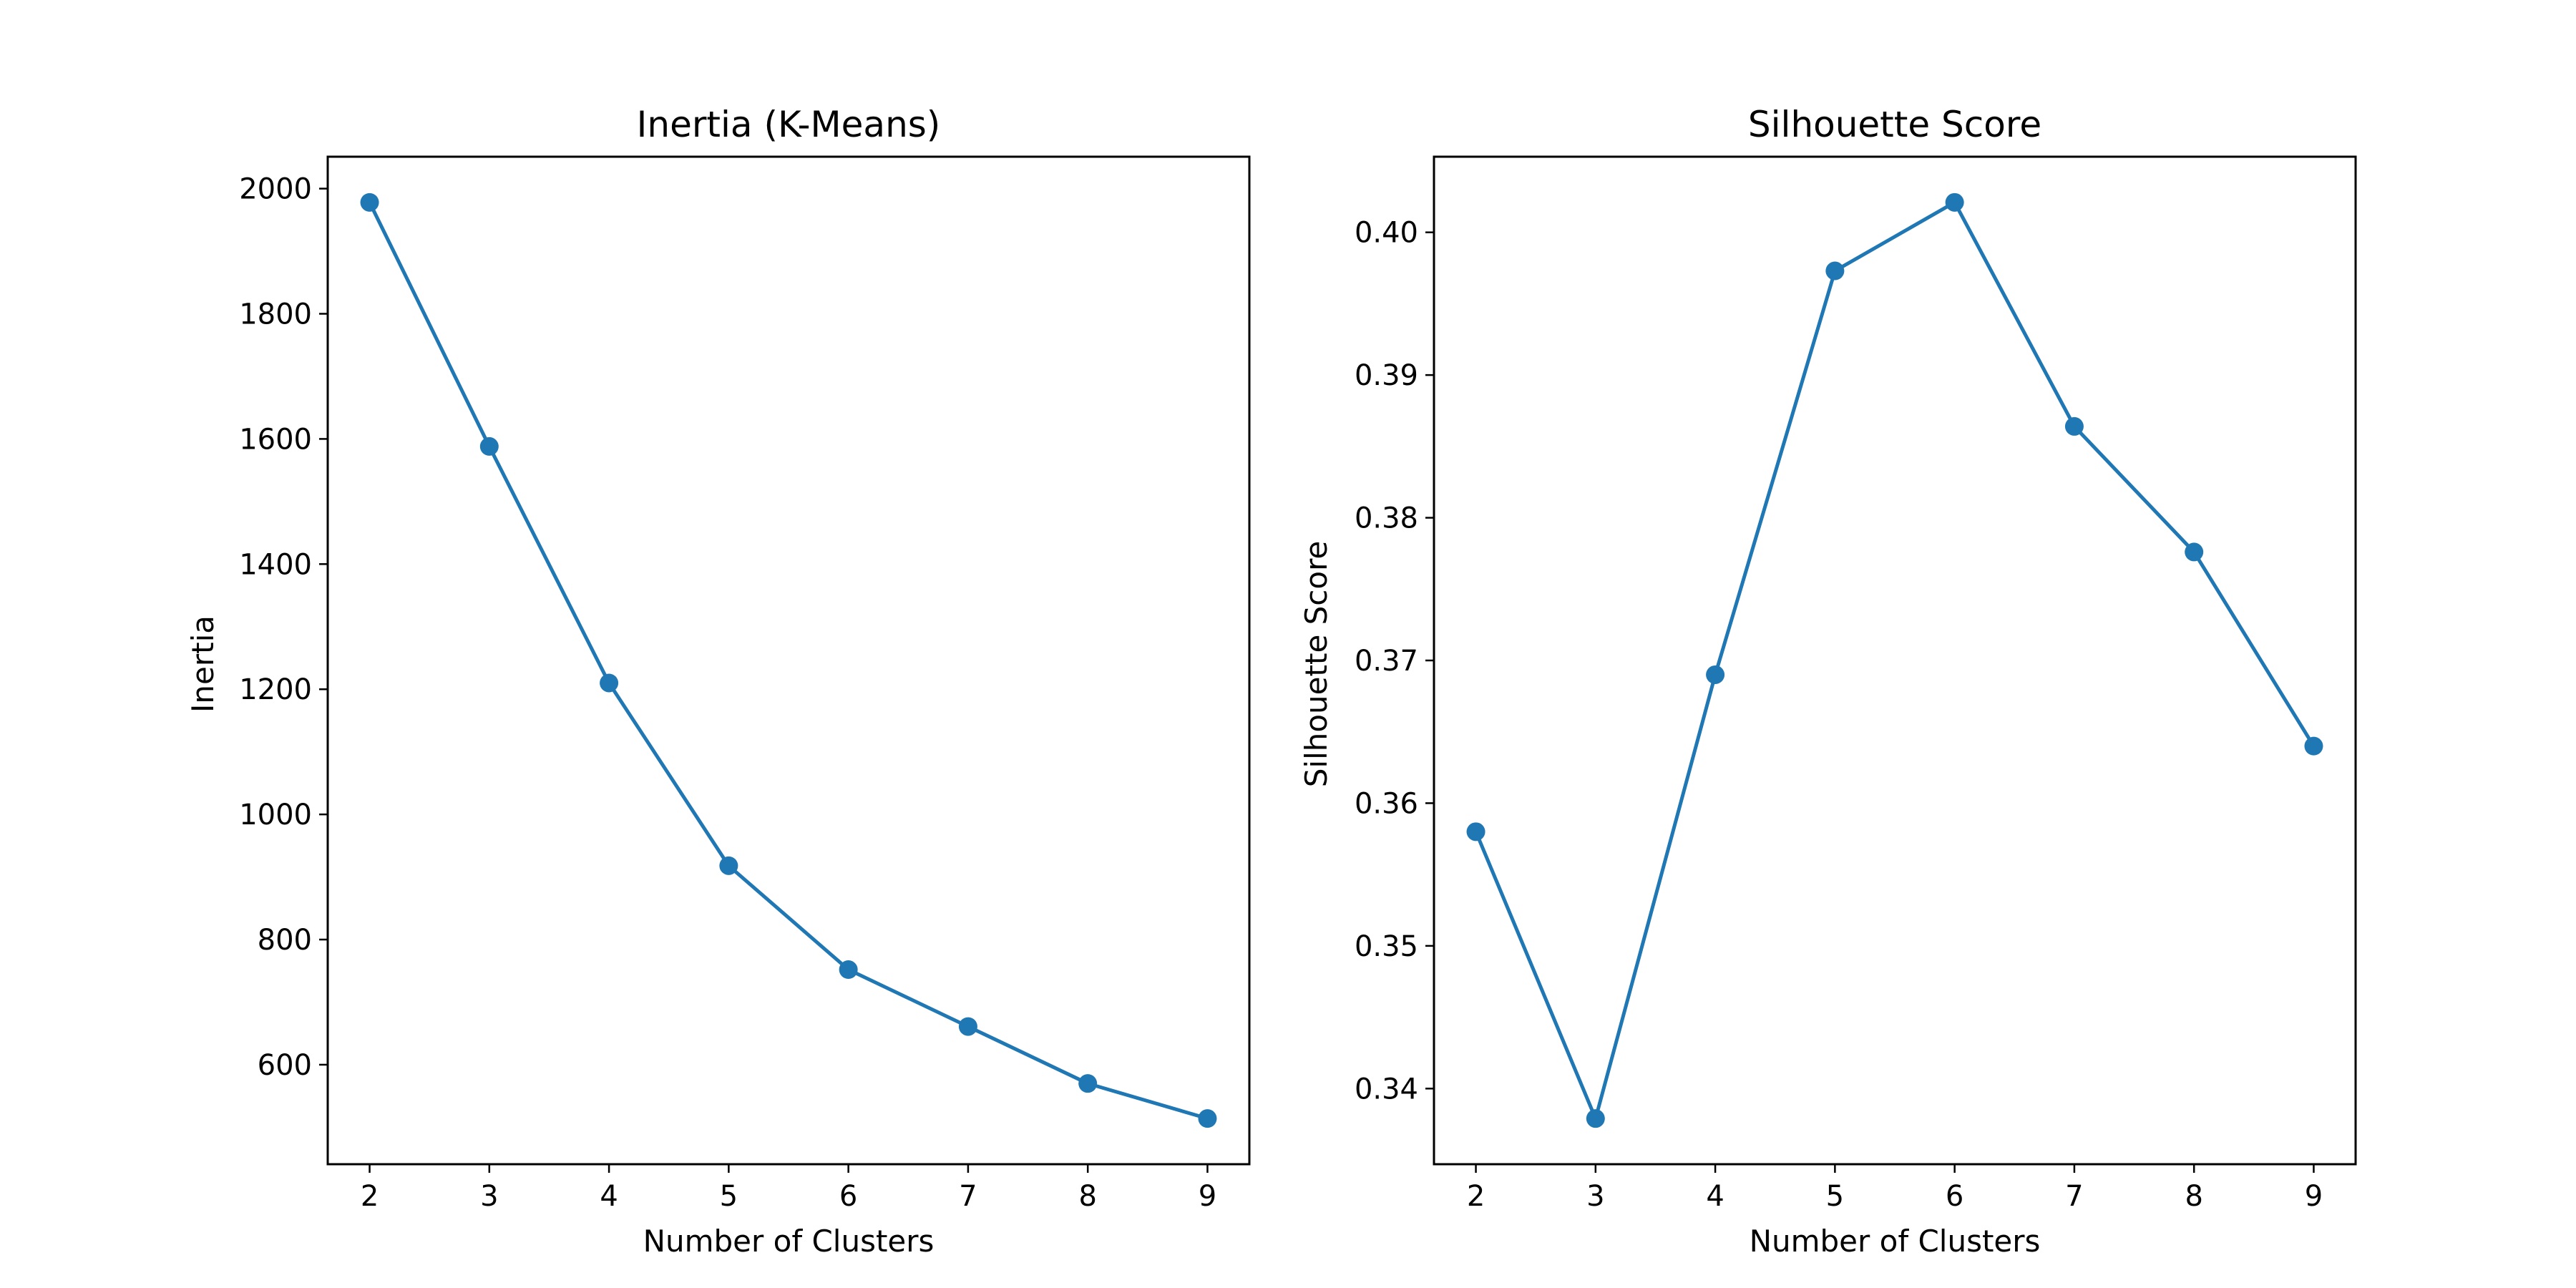 The width and height of the screenshot is (2576, 1288). What do you see at coordinates (1316, 664) in the screenshot?
I see `y-axis-label: Silhouette Score` at bounding box center [1316, 664].